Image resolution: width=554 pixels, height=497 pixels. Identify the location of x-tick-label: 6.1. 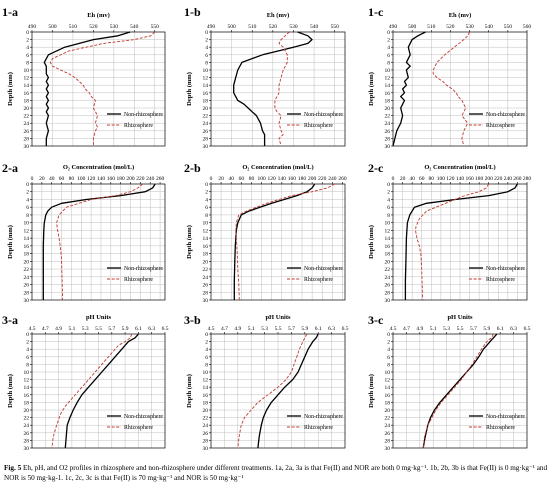
(318, 329).